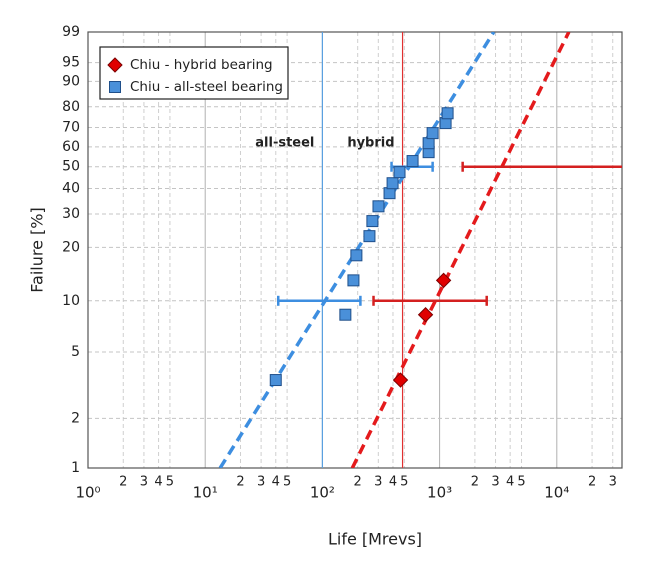 The image size is (650, 568). I want to click on y-tick-label: 50, so click(71, 167).